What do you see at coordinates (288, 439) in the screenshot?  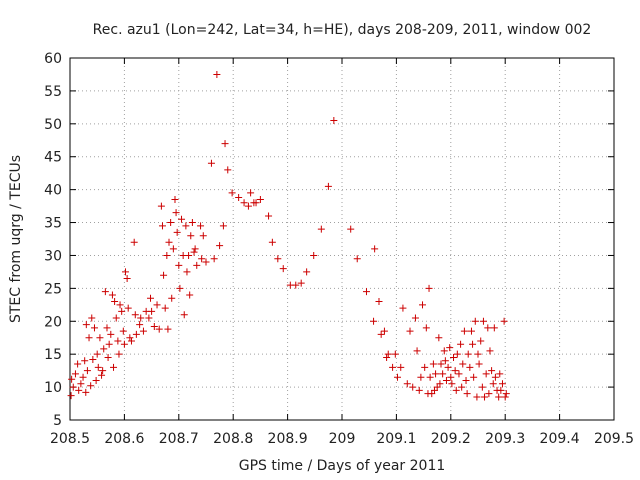 I see `x-tick-label: 208.9` at bounding box center [288, 439].